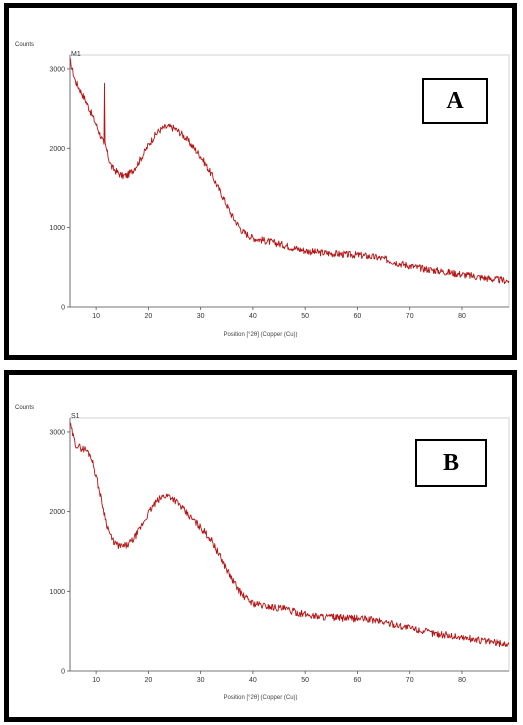 The height and width of the screenshot is (725, 523). What do you see at coordinates (76, 54) in the screenshot?
I see `chart-a-sample-name: M1` at bounding box center [76, 54].